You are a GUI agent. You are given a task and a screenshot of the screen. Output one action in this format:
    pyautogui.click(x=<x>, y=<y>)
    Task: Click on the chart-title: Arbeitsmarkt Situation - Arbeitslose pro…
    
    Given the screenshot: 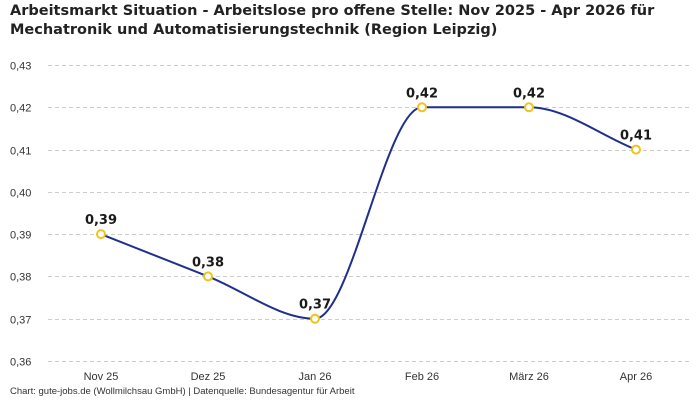 What is the action you would take?
    pyautogui.click(x=332, y=20)
    